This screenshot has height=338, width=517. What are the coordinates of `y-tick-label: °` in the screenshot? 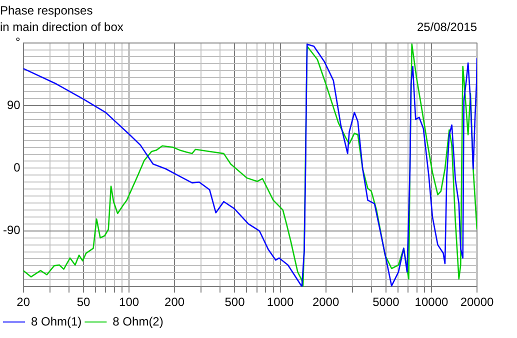 It's located at (18, 42).